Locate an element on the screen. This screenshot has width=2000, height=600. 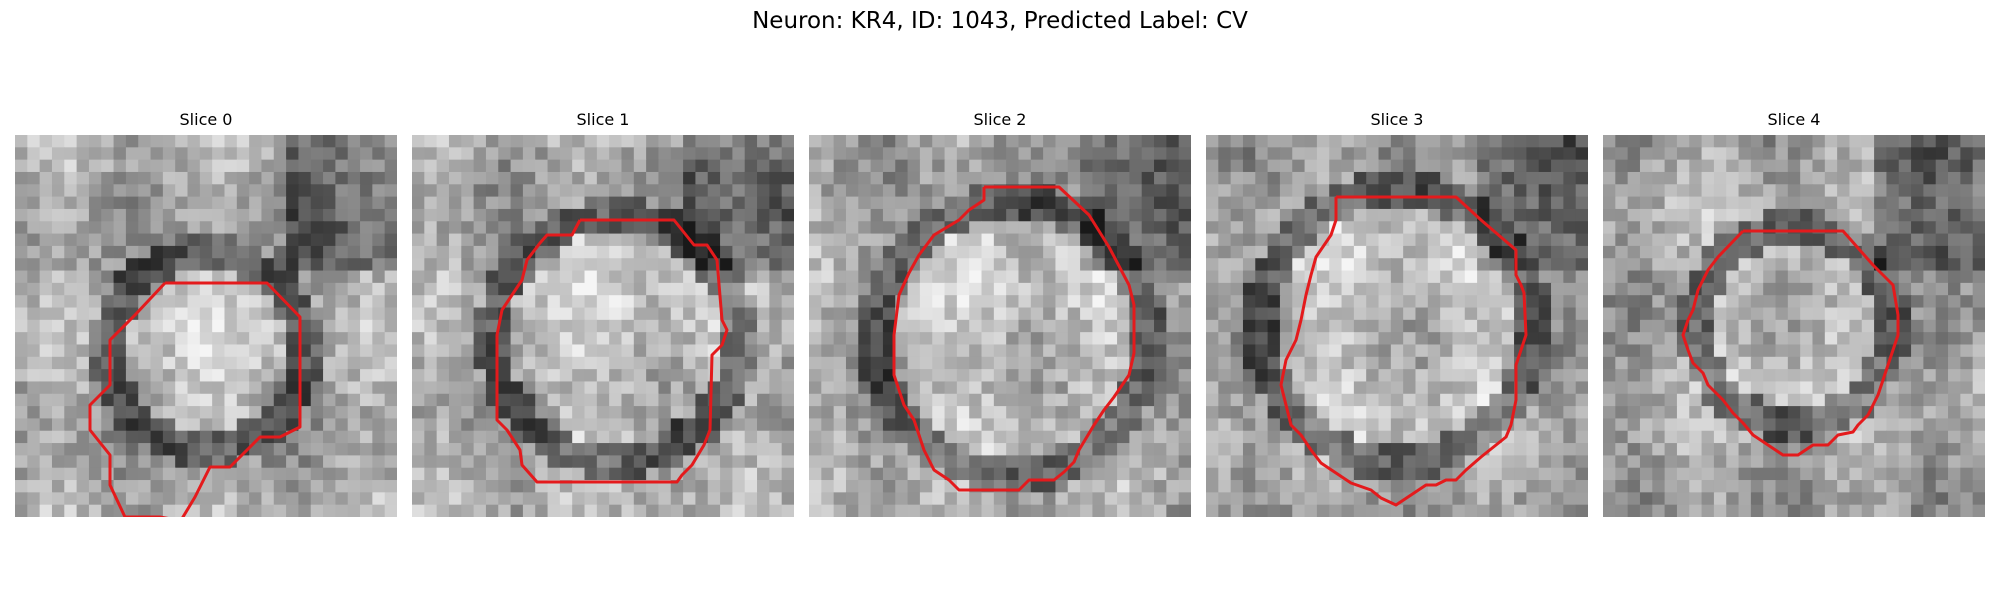
slice-title-0: Slice 0 is located at coordinates (206, 119).